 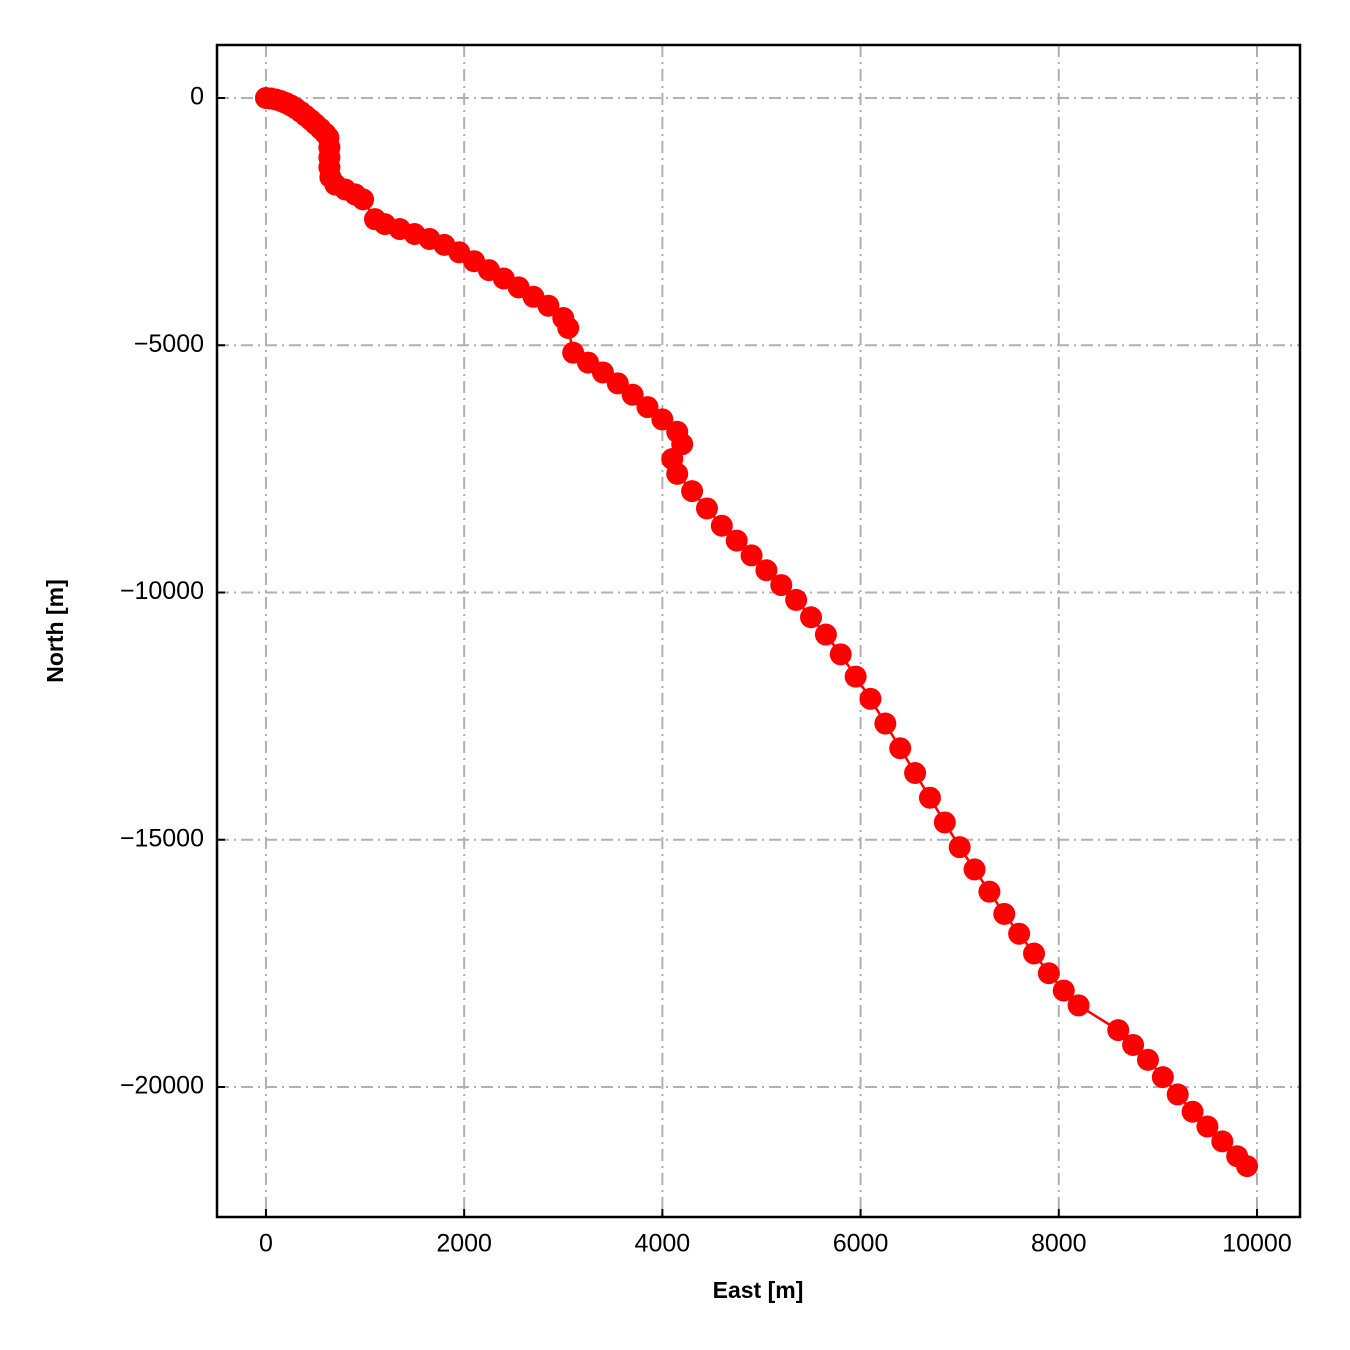 What do you see at coordinates (1257, 1244) in the screenshot?
I see `x-tick-label: 10000` at bounding box center [1257, 1244].